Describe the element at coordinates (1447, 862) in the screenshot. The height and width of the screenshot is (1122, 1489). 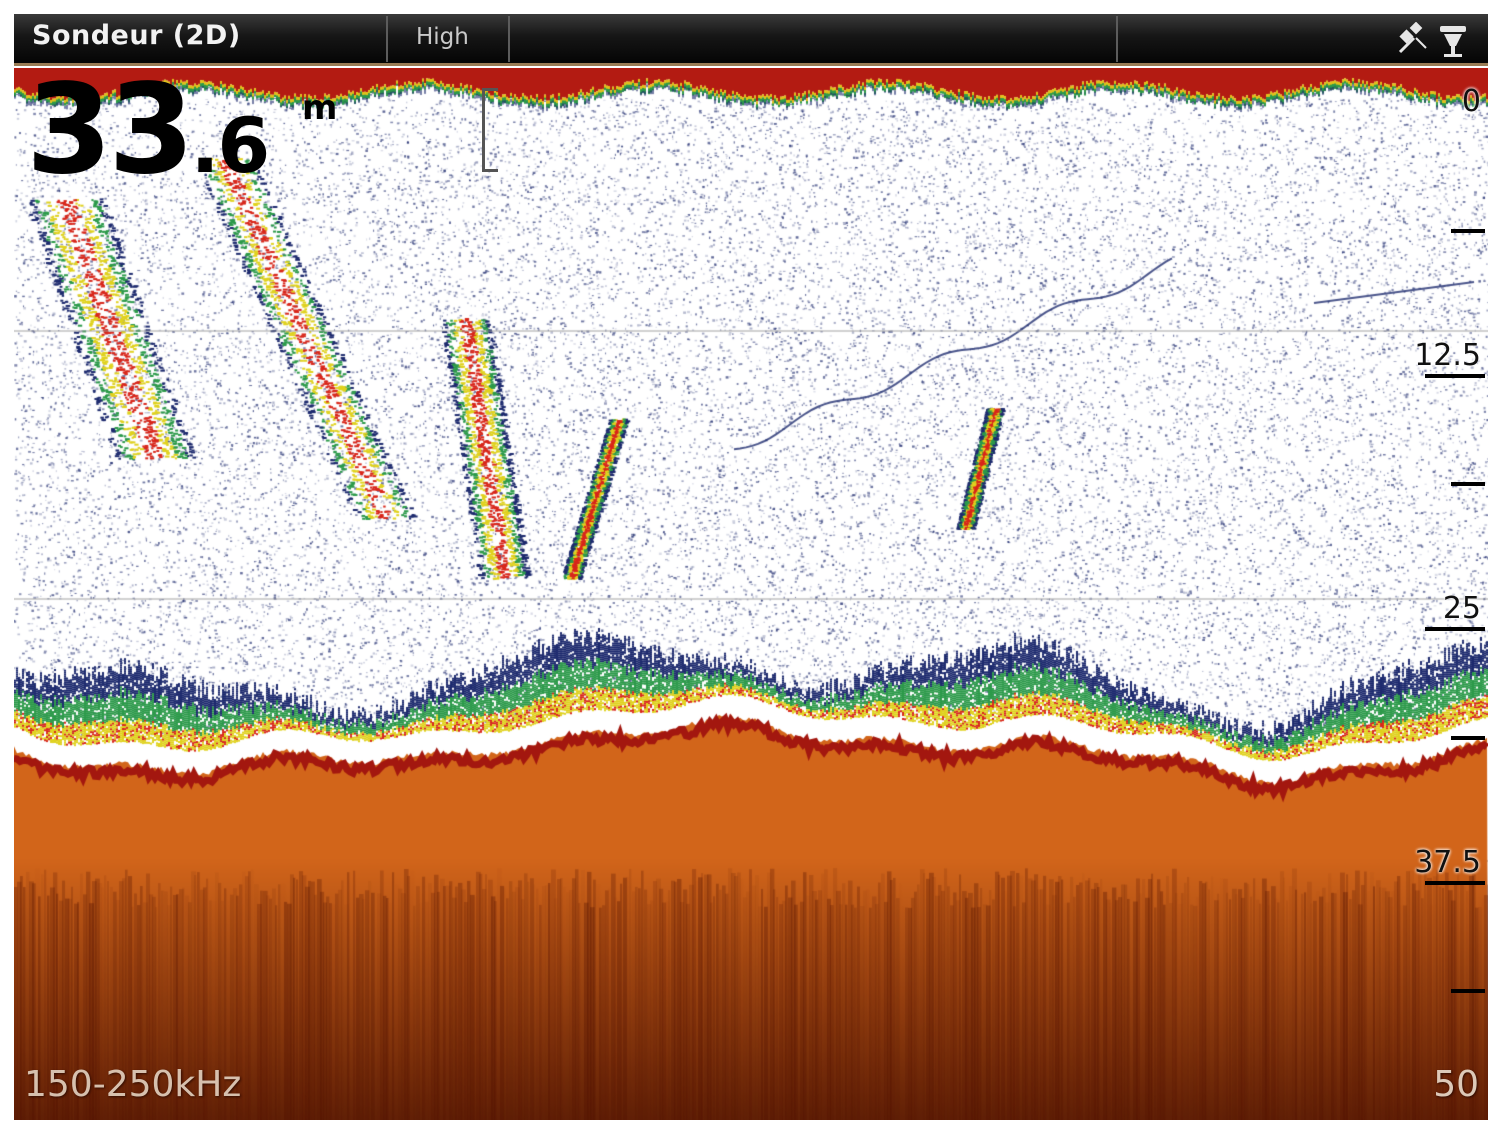
I see `depth-scale-label: 37.5` at that location.